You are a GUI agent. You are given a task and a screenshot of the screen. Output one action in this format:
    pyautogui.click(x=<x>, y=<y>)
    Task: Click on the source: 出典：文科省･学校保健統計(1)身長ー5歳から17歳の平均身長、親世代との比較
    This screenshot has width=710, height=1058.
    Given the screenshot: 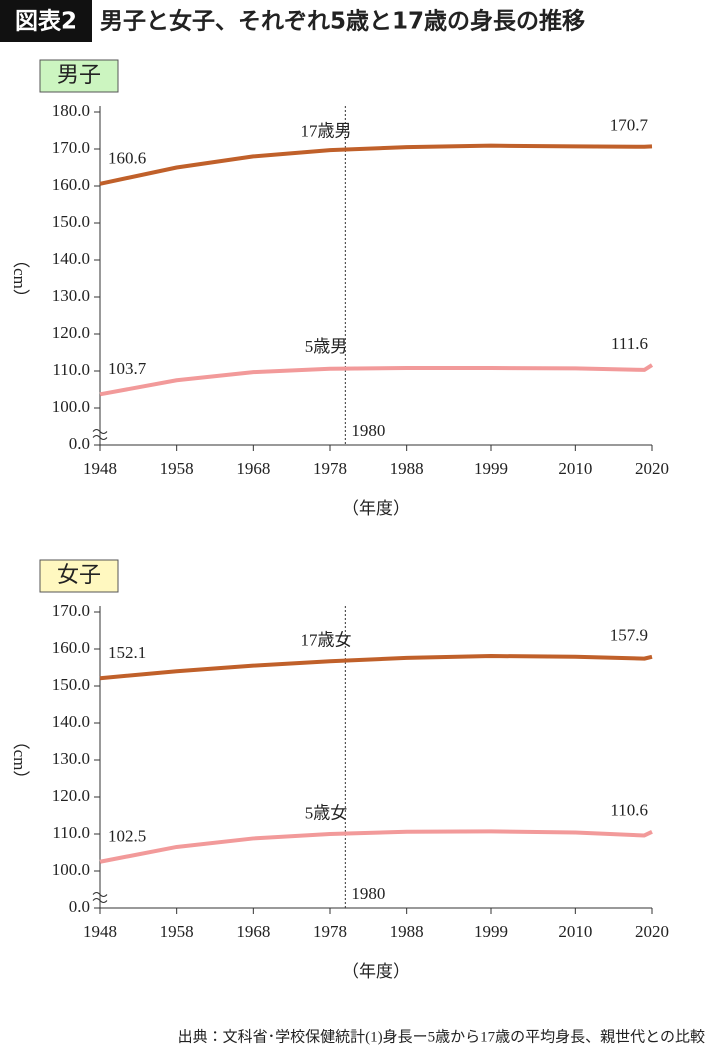 What is the action you would take?
    pyautogui.click(x=441, y=1036)
    